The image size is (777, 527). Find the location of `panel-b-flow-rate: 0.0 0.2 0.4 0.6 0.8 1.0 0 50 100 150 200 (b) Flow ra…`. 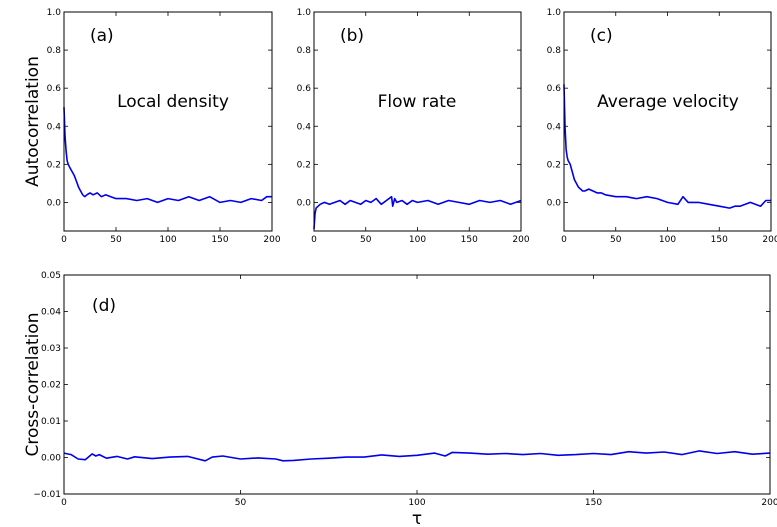

panel-b-flow-rate: 0.0 0.2 0.4 0.6 0.8 1.0 0 50 100 150 200 (b) Flow ra… is located at coordinates (413, 126).